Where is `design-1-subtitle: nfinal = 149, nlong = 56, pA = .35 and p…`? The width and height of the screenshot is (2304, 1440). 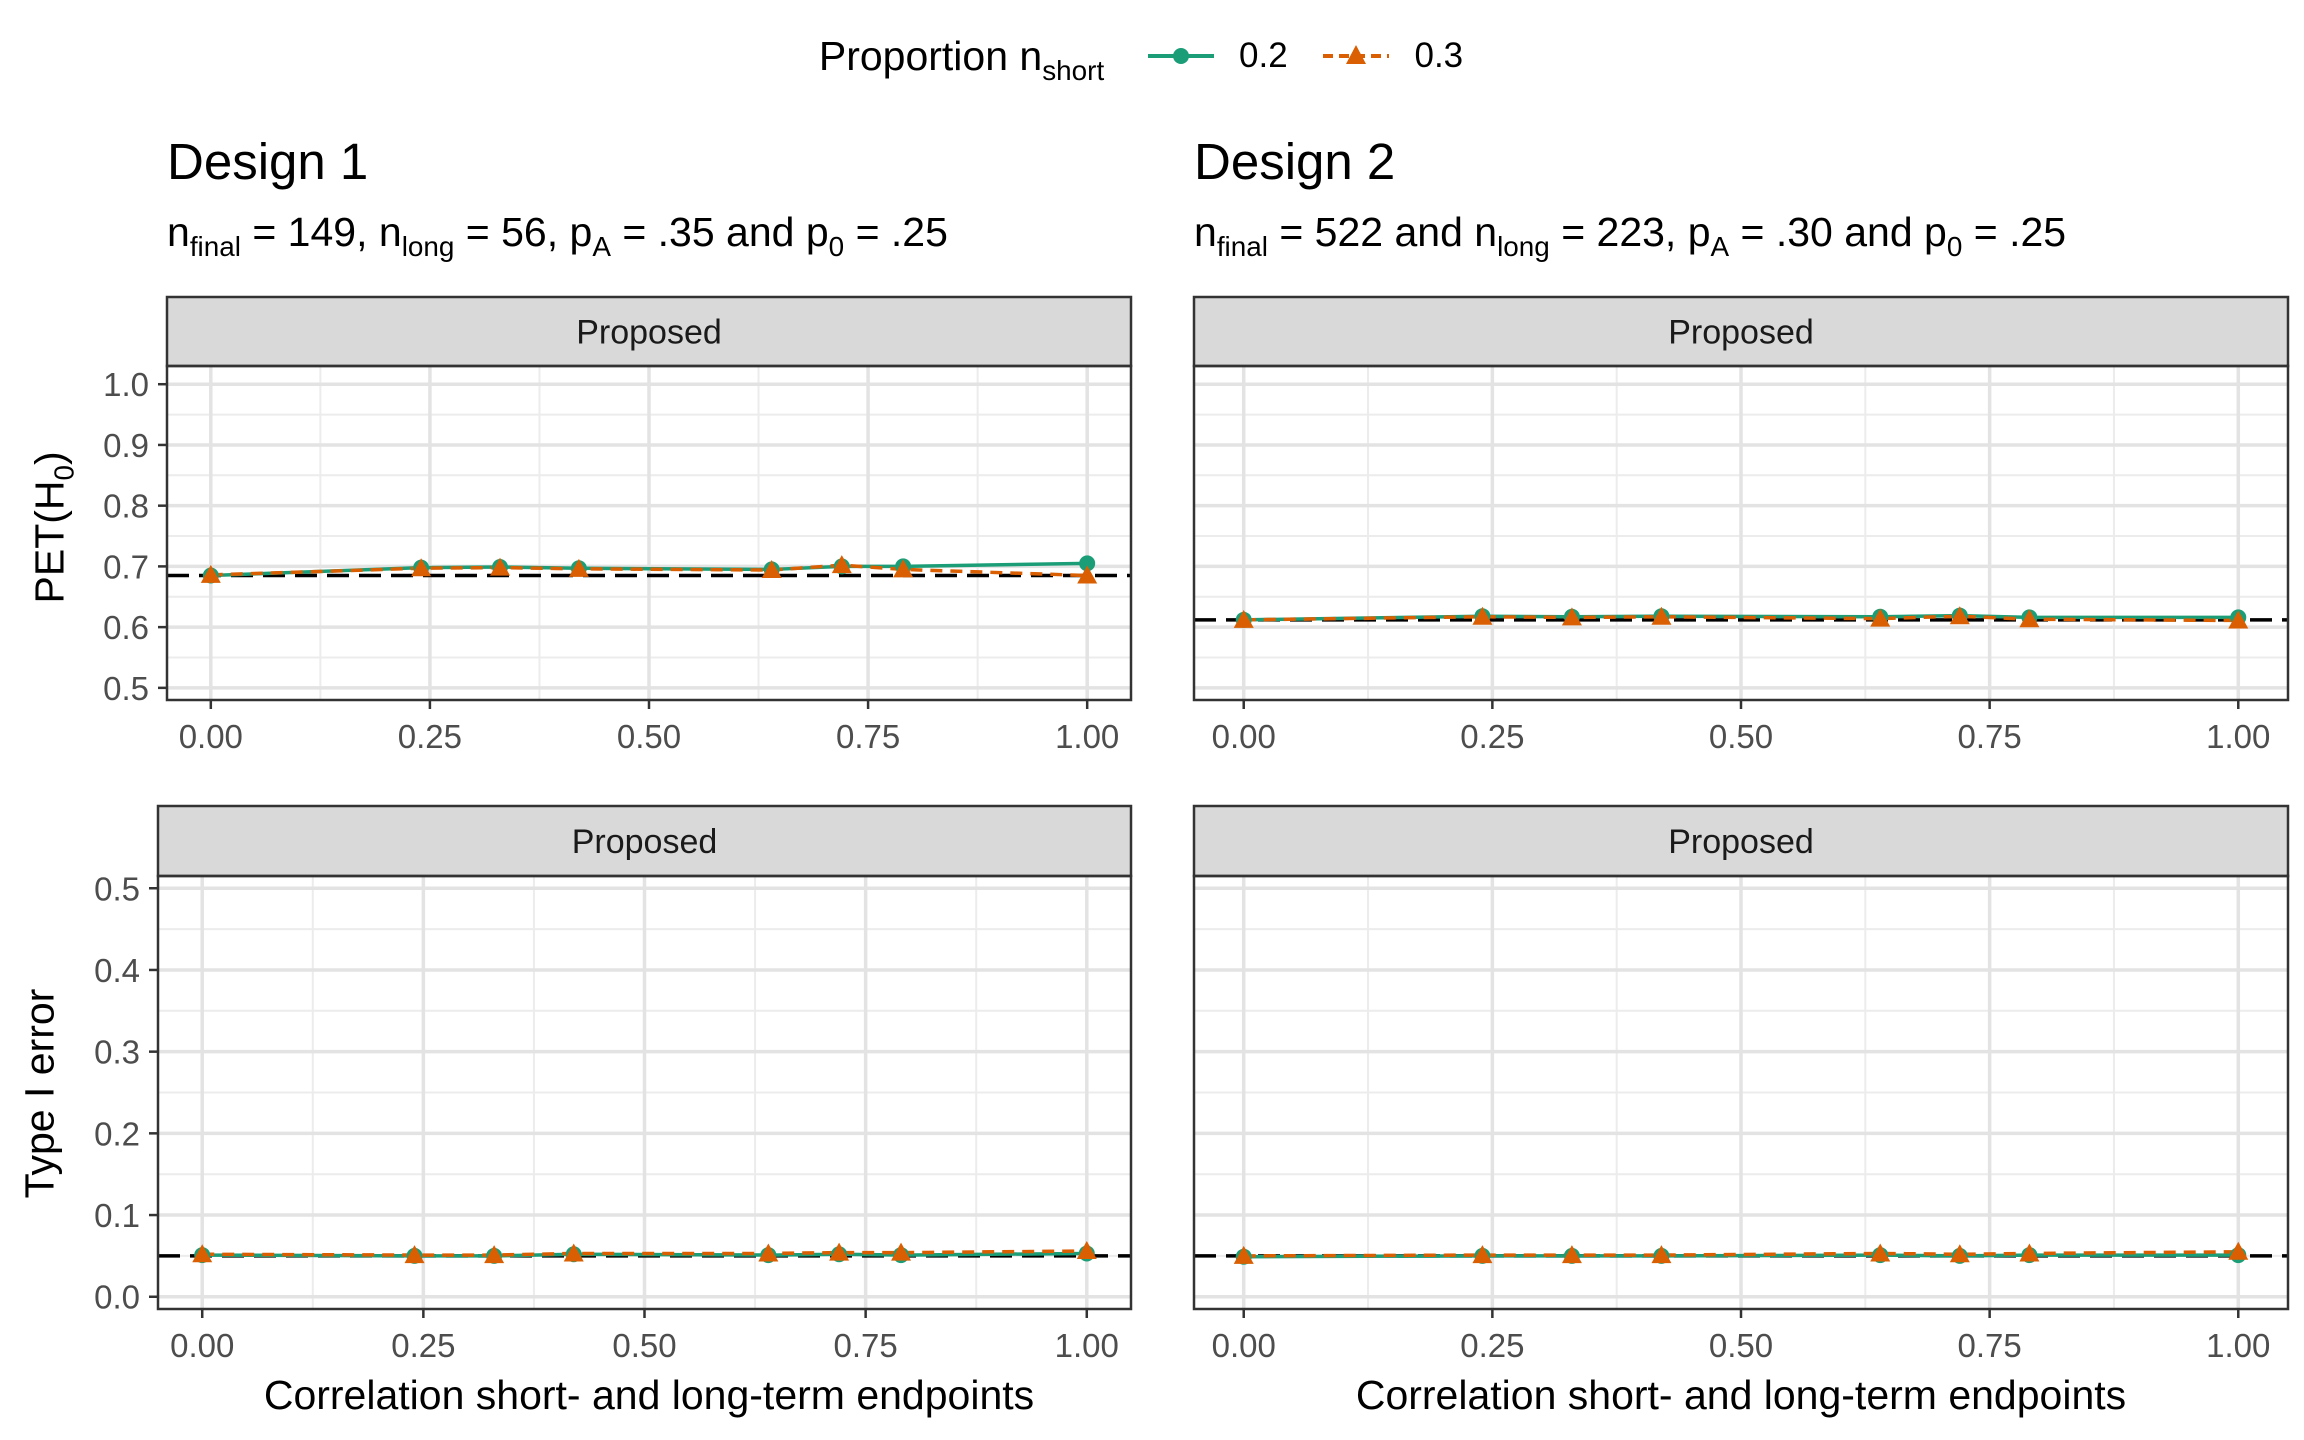
design-1-subtitle: nfinal = 149, nlong = 56, pA = .35 and p… is located at coordinates (557, 235).